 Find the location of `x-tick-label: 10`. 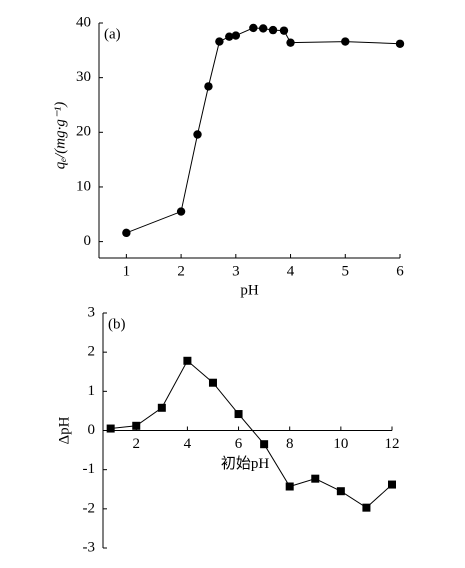

x-tick-label: 10 is located at coordinates (340, 444).